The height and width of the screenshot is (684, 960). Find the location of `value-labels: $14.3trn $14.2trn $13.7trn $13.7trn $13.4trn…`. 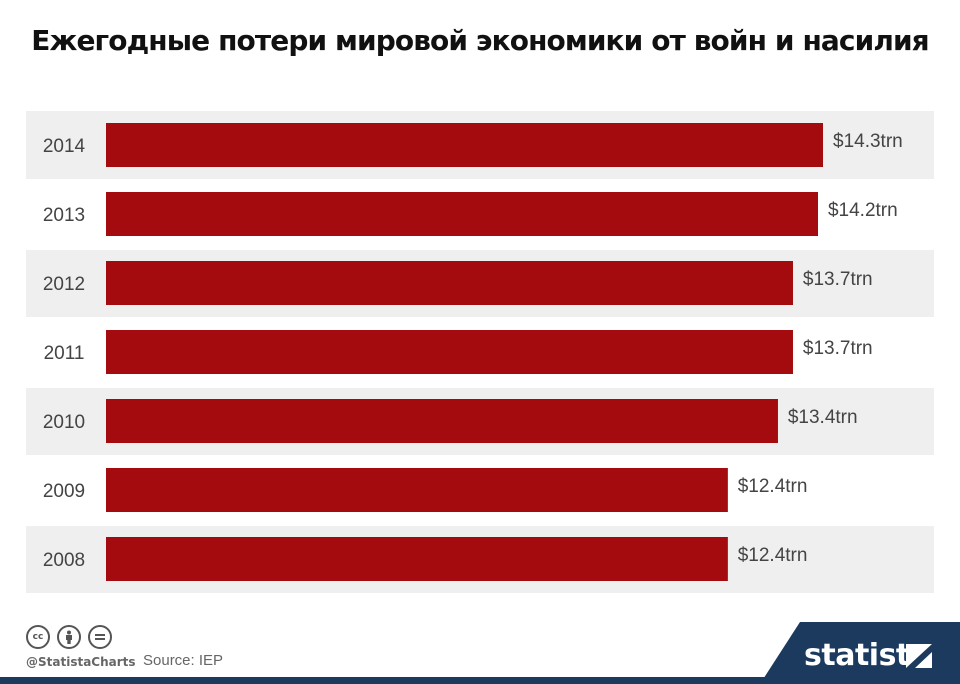

value-labels: $14.3trn $14.2trn $13.7trn $13.7trn $13.4trn… is located at coordinates (820, 348).